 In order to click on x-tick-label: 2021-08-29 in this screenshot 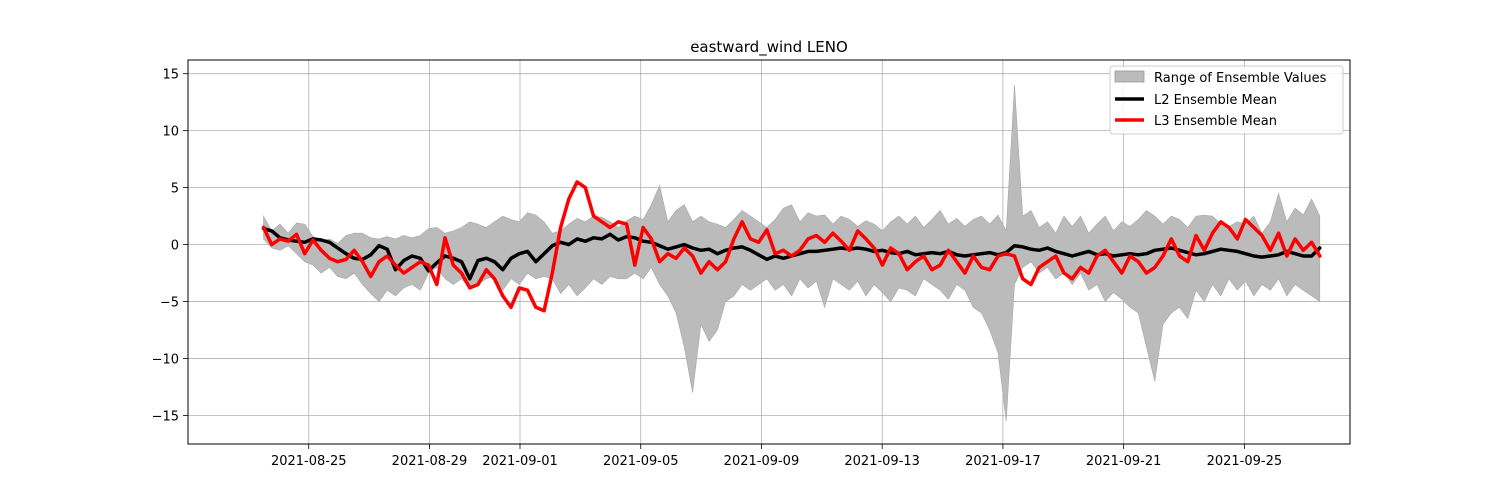, I will do `click(430, 461)`.